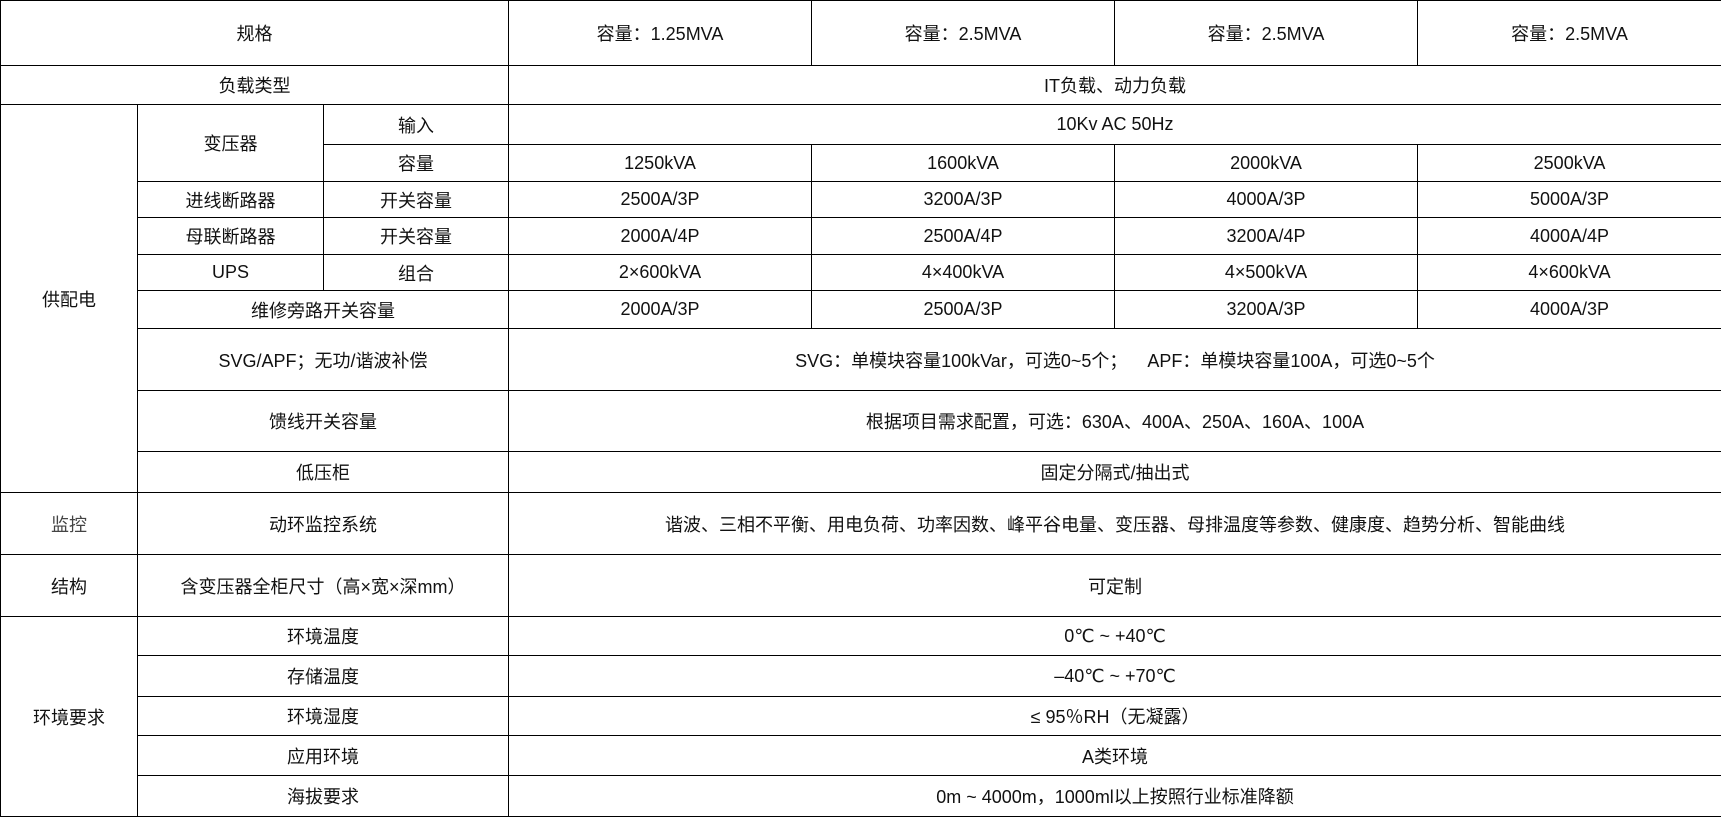  Describe the element at coordinates (69, 585) in the screenshot. I see `structure-label: 结构` at that location.